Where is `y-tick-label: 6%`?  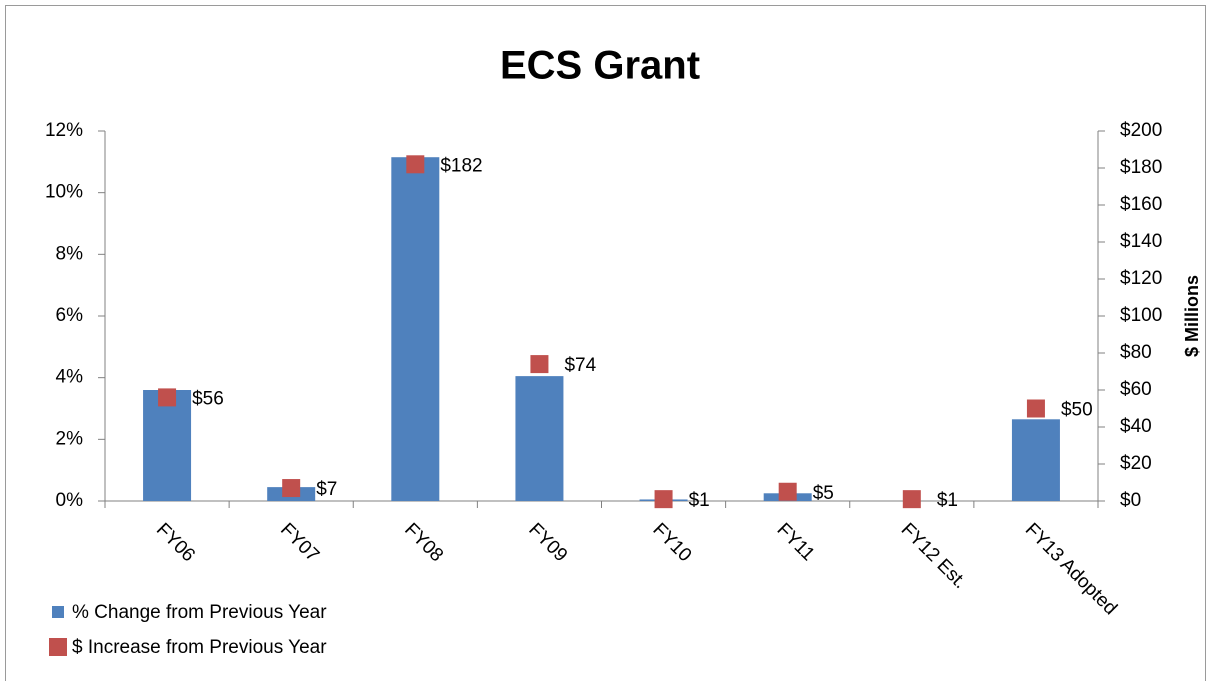
y-tick-label: 6% is located at coordinates (70, 315).